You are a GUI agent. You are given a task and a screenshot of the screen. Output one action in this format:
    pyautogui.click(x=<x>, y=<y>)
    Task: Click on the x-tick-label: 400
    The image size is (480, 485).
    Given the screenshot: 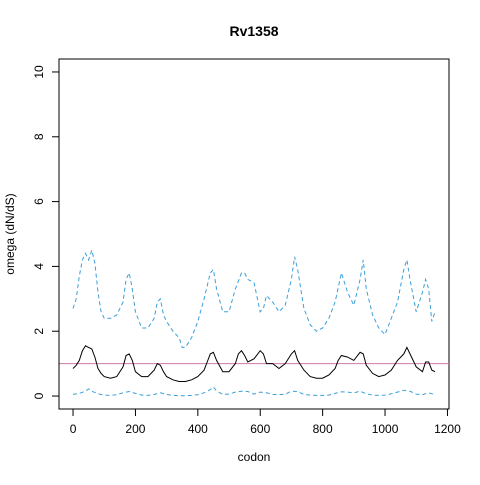 What is the action you would take?
    pyautogui.click(x=198, y=429)
    